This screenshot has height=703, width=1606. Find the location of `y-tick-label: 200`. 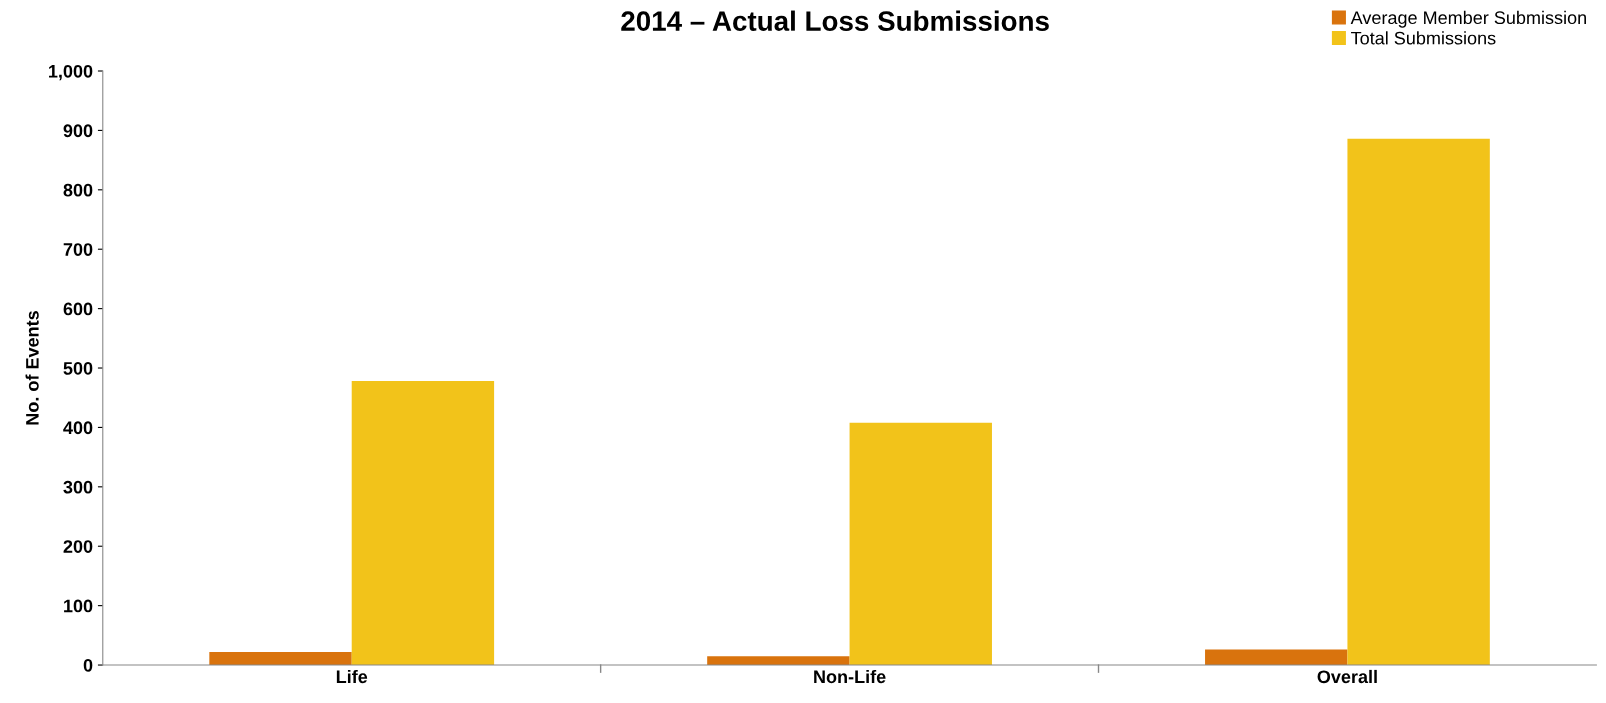

y-tick-label: 200 is located at coordinates (78, 546).